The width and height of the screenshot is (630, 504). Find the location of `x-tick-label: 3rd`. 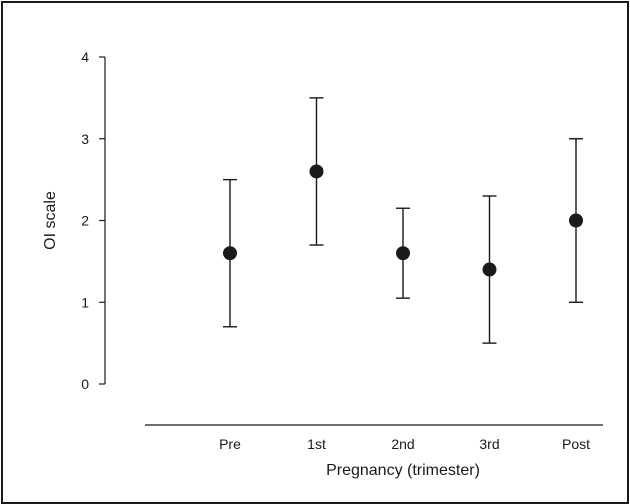

x-tick-label: 3rd is located at coordinates (489, 444).